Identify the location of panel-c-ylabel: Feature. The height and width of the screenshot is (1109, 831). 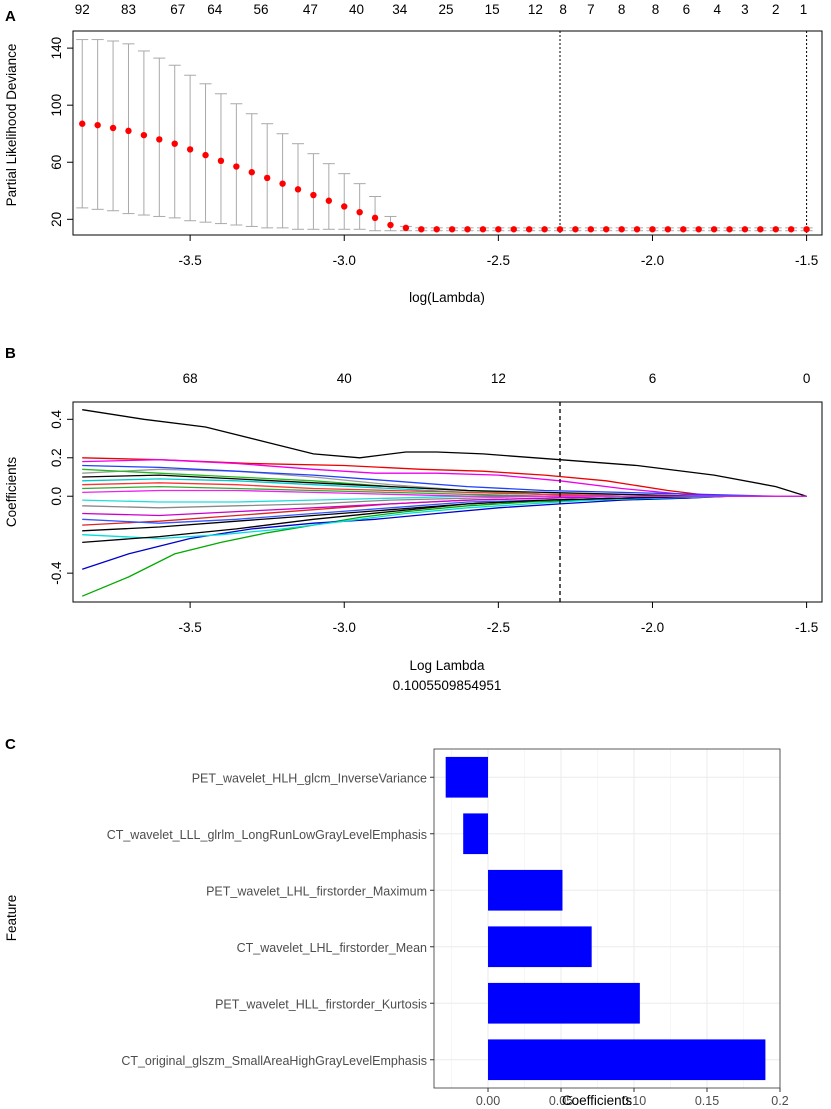
(11, 918).